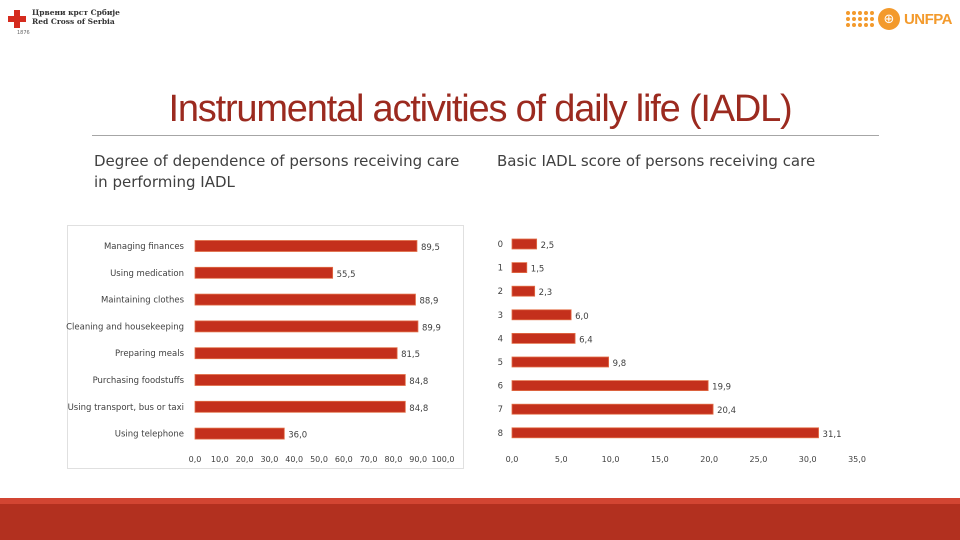  What do you see at coordinates (144, 247) in the screenshot?
I see `left-category-label: Managing finances` at bounding box center [144, 247].